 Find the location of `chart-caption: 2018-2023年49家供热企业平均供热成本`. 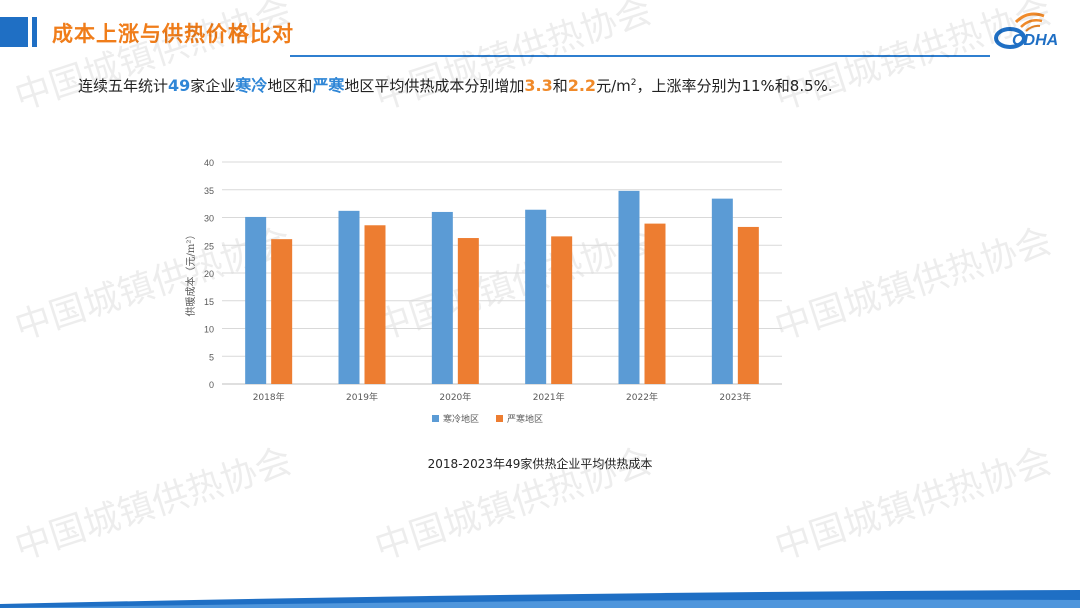

chart-caption: 2018-2023年49家供热企业平均供热成本 is located at coordinates (540, 464).